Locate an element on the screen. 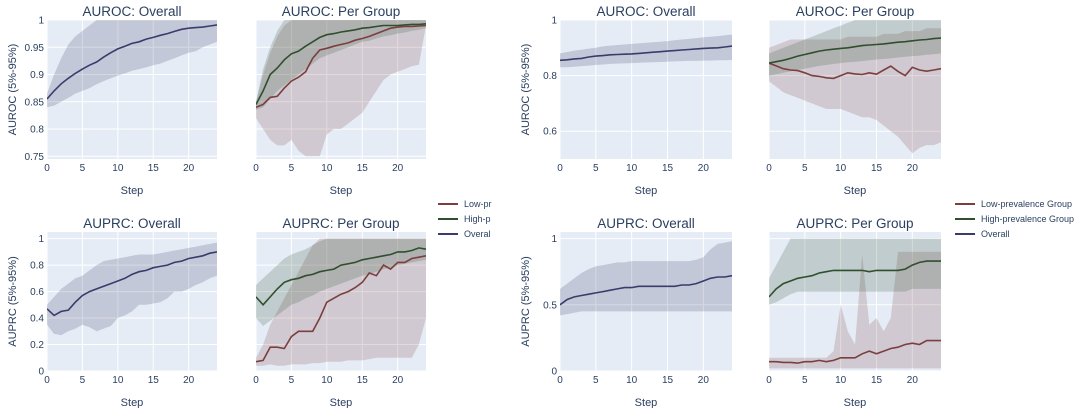  chart-panel: 0 5 10 15 20 AUROC: Per Group Step is located at coordinates (853, 100).